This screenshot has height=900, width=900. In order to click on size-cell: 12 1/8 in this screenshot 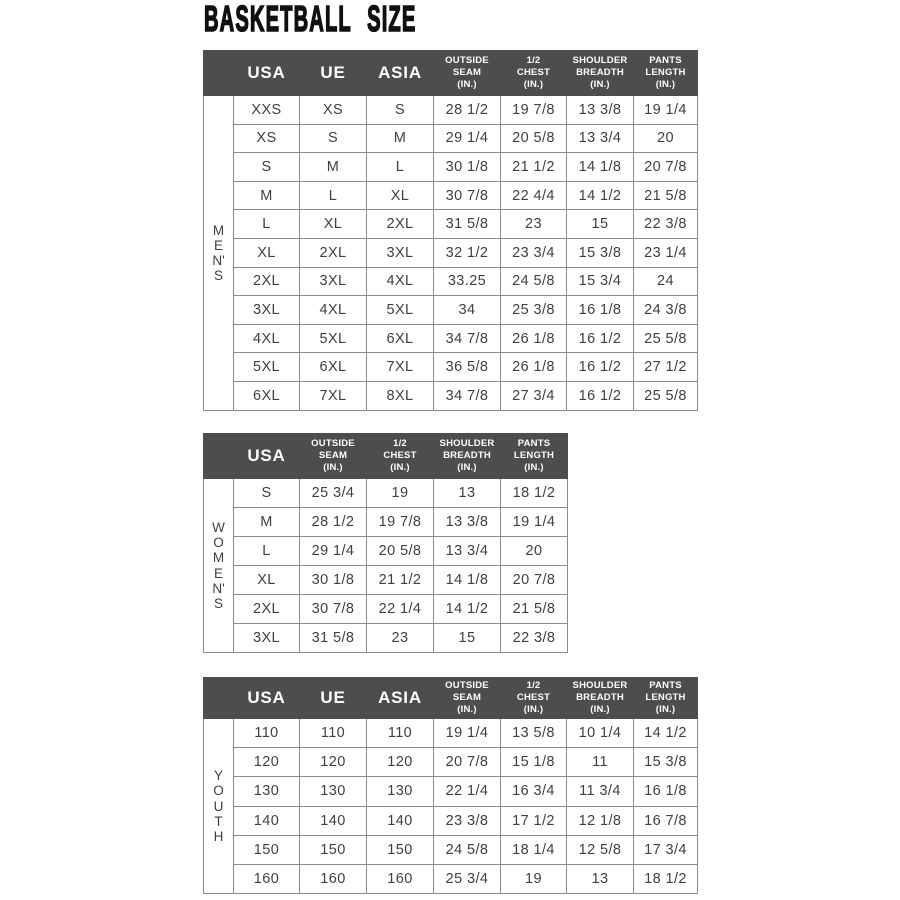, I will do `click(600, 820)`.